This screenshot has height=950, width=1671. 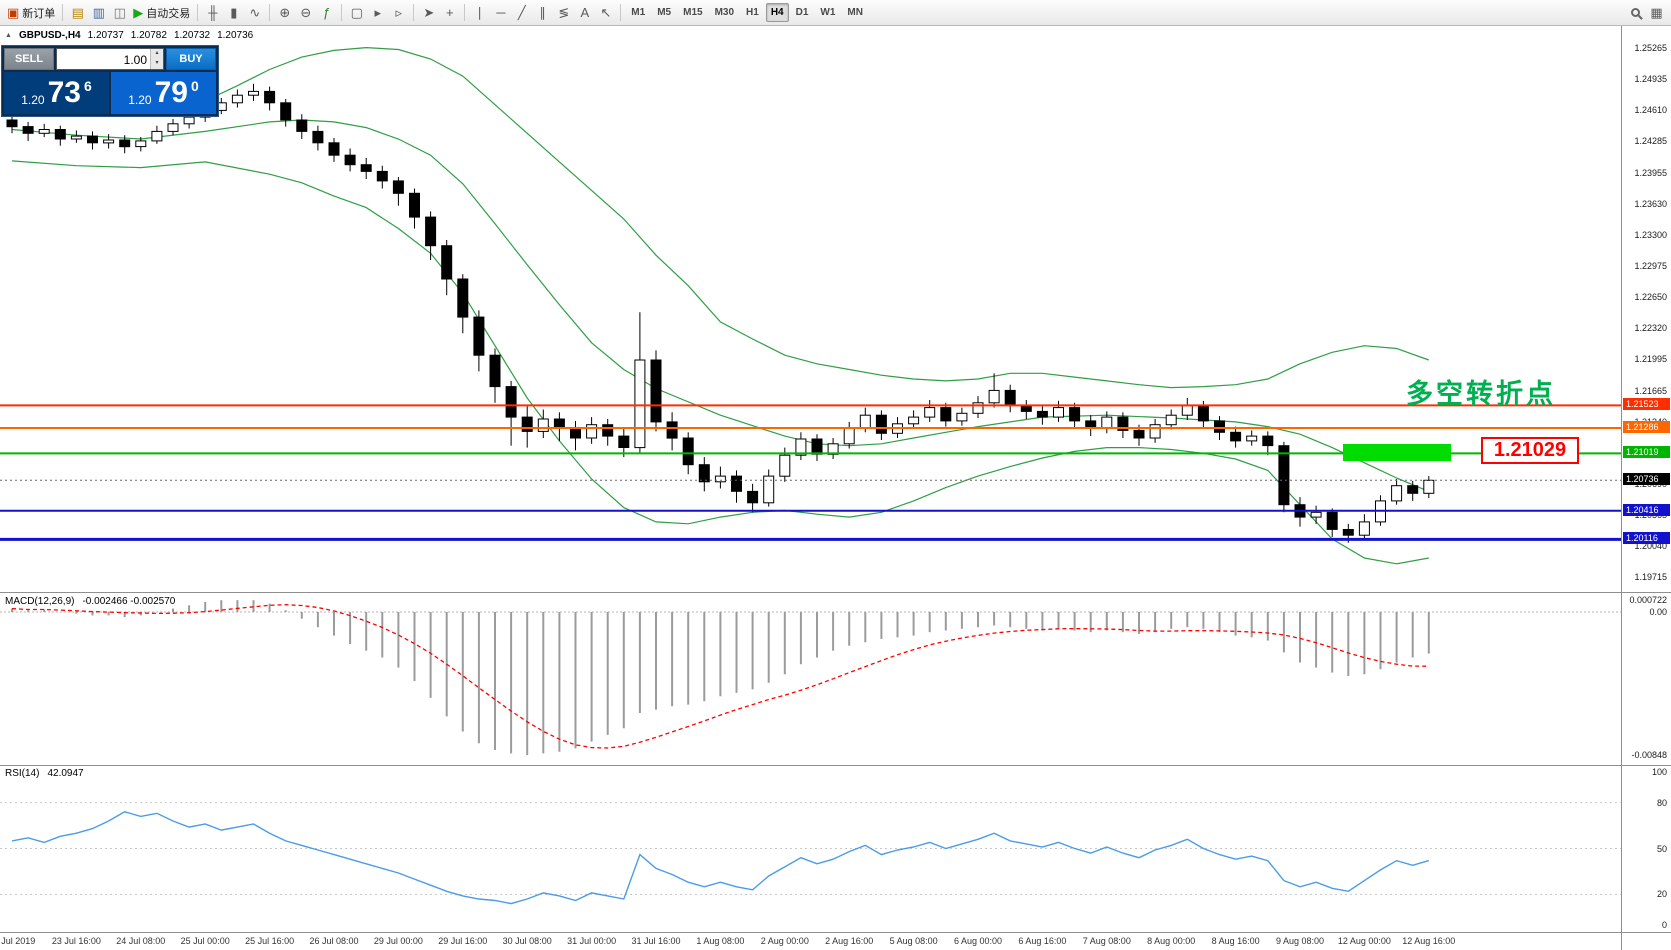 I want to click on navigator-button: ◫, so click(x=119, y=12).